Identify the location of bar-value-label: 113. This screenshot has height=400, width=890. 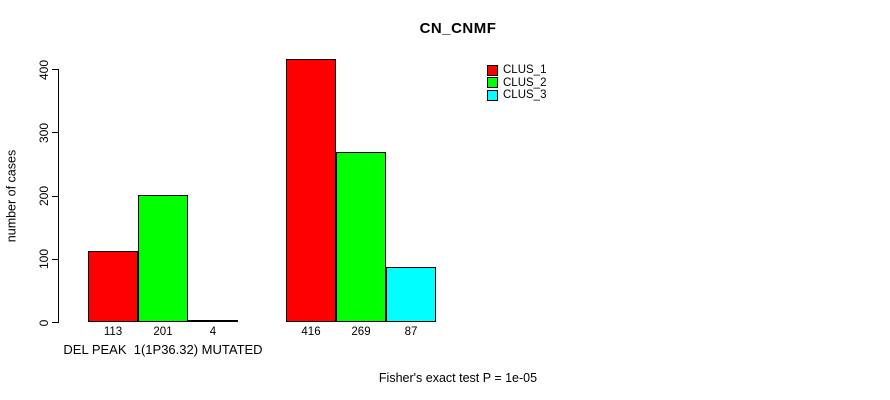
(113, 332).